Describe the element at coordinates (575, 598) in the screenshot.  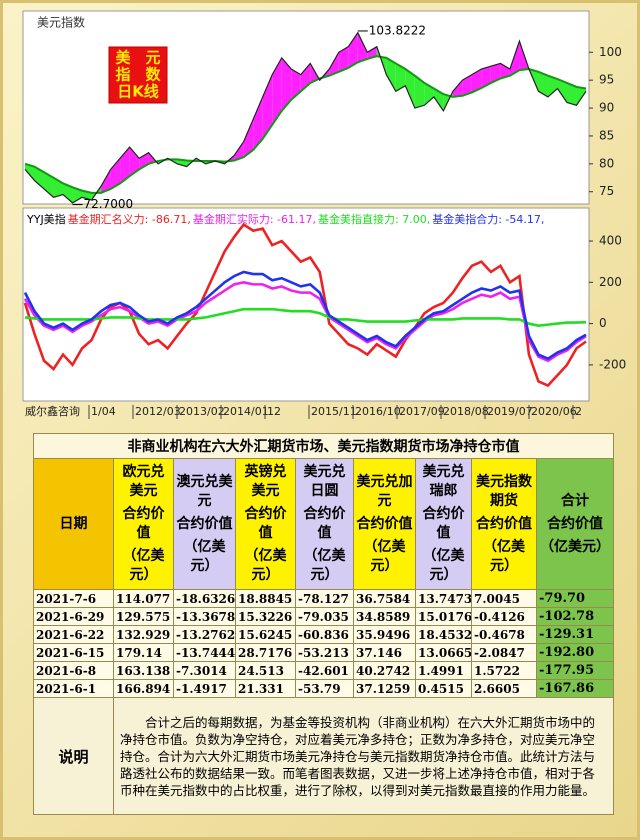
I see `table-cell: -79.70` at that location.